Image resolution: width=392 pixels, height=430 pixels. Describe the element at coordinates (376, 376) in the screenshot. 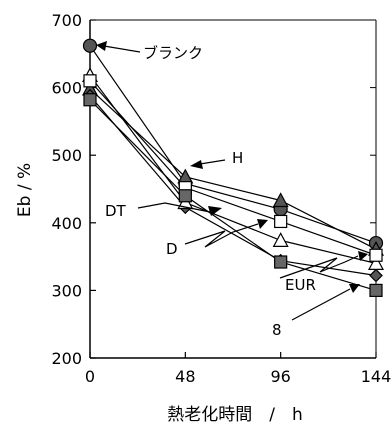

I see `x-tick-label: 144` at that location.